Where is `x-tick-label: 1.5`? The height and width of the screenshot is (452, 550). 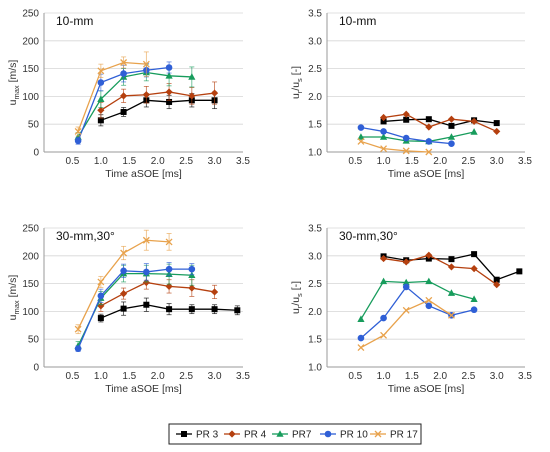
x-tick-label: 1.5 is located at coordinates (412, 161).